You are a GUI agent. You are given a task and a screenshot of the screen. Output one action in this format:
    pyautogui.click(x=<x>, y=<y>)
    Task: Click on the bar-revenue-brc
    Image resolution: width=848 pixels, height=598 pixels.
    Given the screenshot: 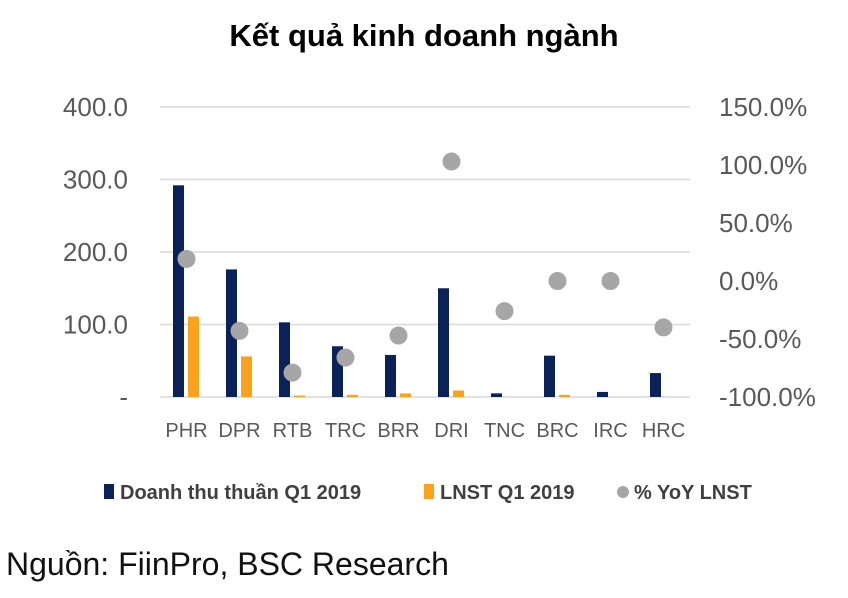 What is the action you would take?
    pyautogui.click(x=549, y=376)
    